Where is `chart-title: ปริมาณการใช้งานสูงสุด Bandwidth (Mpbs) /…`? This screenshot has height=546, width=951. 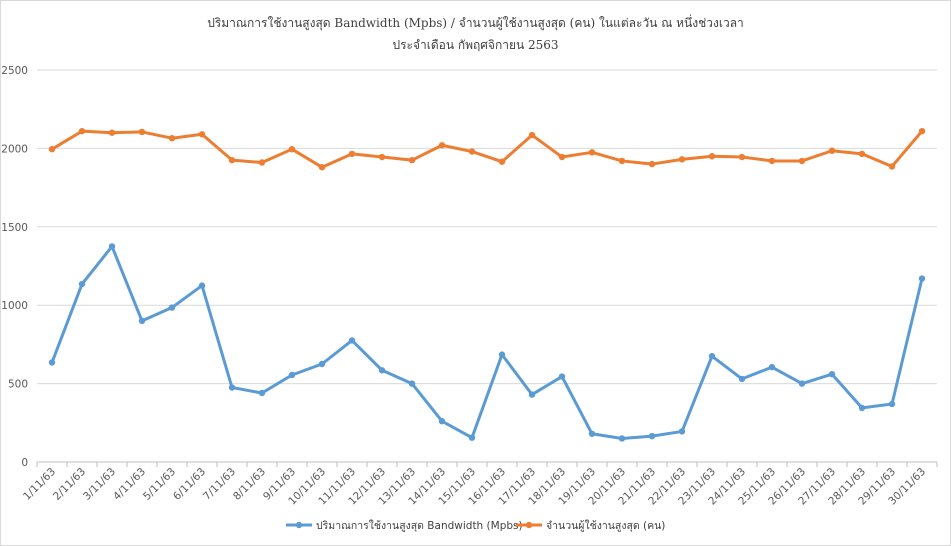 chart-title: ปริมาณการใช้งานสูงสุด Bandwidth (Mpbs) /… is located at coordinates (475, 22).